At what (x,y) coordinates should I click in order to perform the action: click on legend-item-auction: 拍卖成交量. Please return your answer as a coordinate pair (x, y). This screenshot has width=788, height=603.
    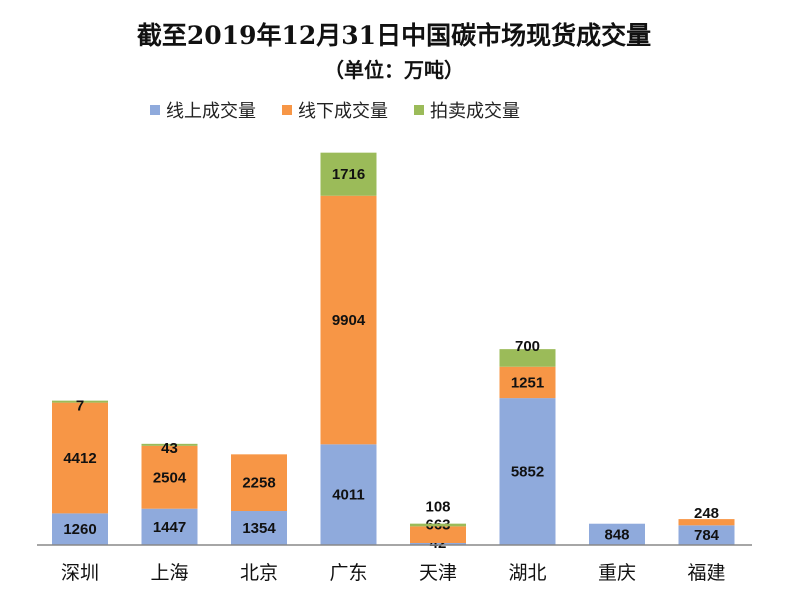
    Looking at the image, I should click on (467, 110).